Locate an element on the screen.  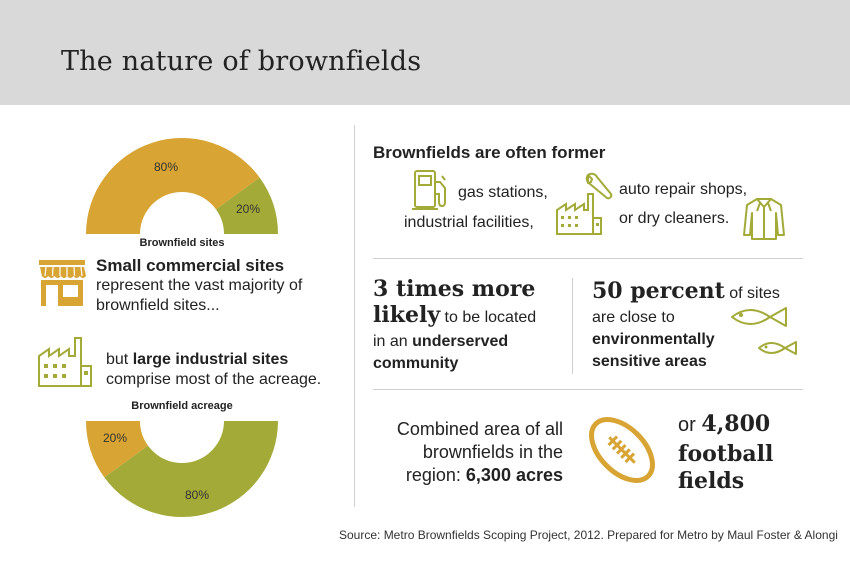
wrench-icon is located at coordinates (599, 186).